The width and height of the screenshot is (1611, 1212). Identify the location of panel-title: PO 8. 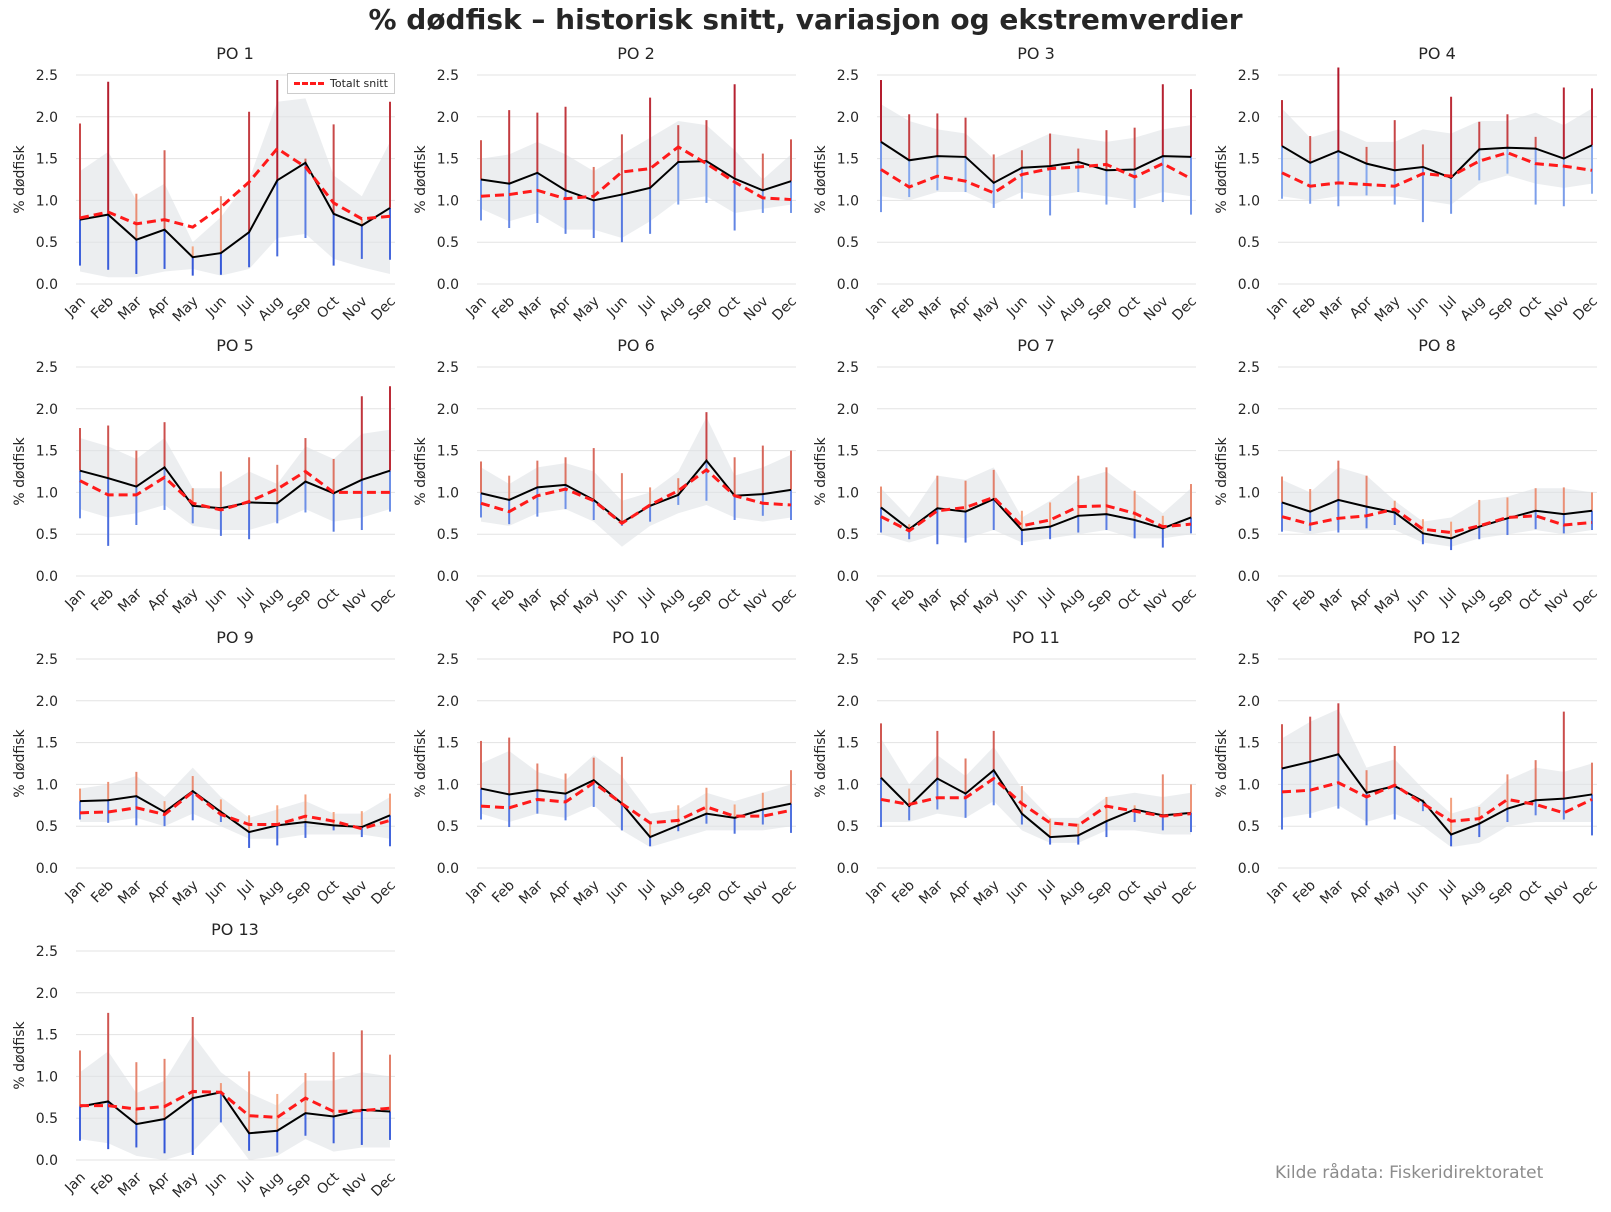
(1437, 345).